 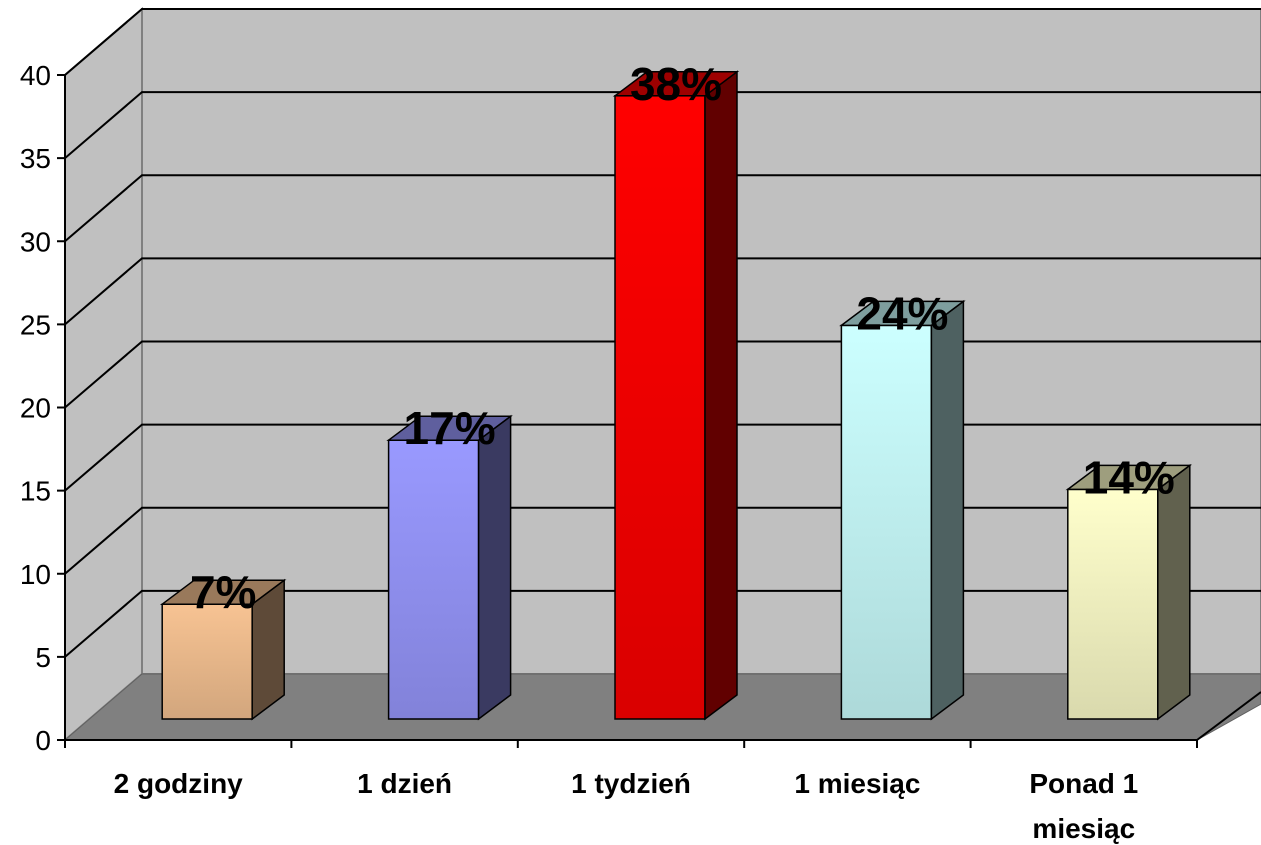 I want to click on data-label: 14%, so click(x=1129, y=477).